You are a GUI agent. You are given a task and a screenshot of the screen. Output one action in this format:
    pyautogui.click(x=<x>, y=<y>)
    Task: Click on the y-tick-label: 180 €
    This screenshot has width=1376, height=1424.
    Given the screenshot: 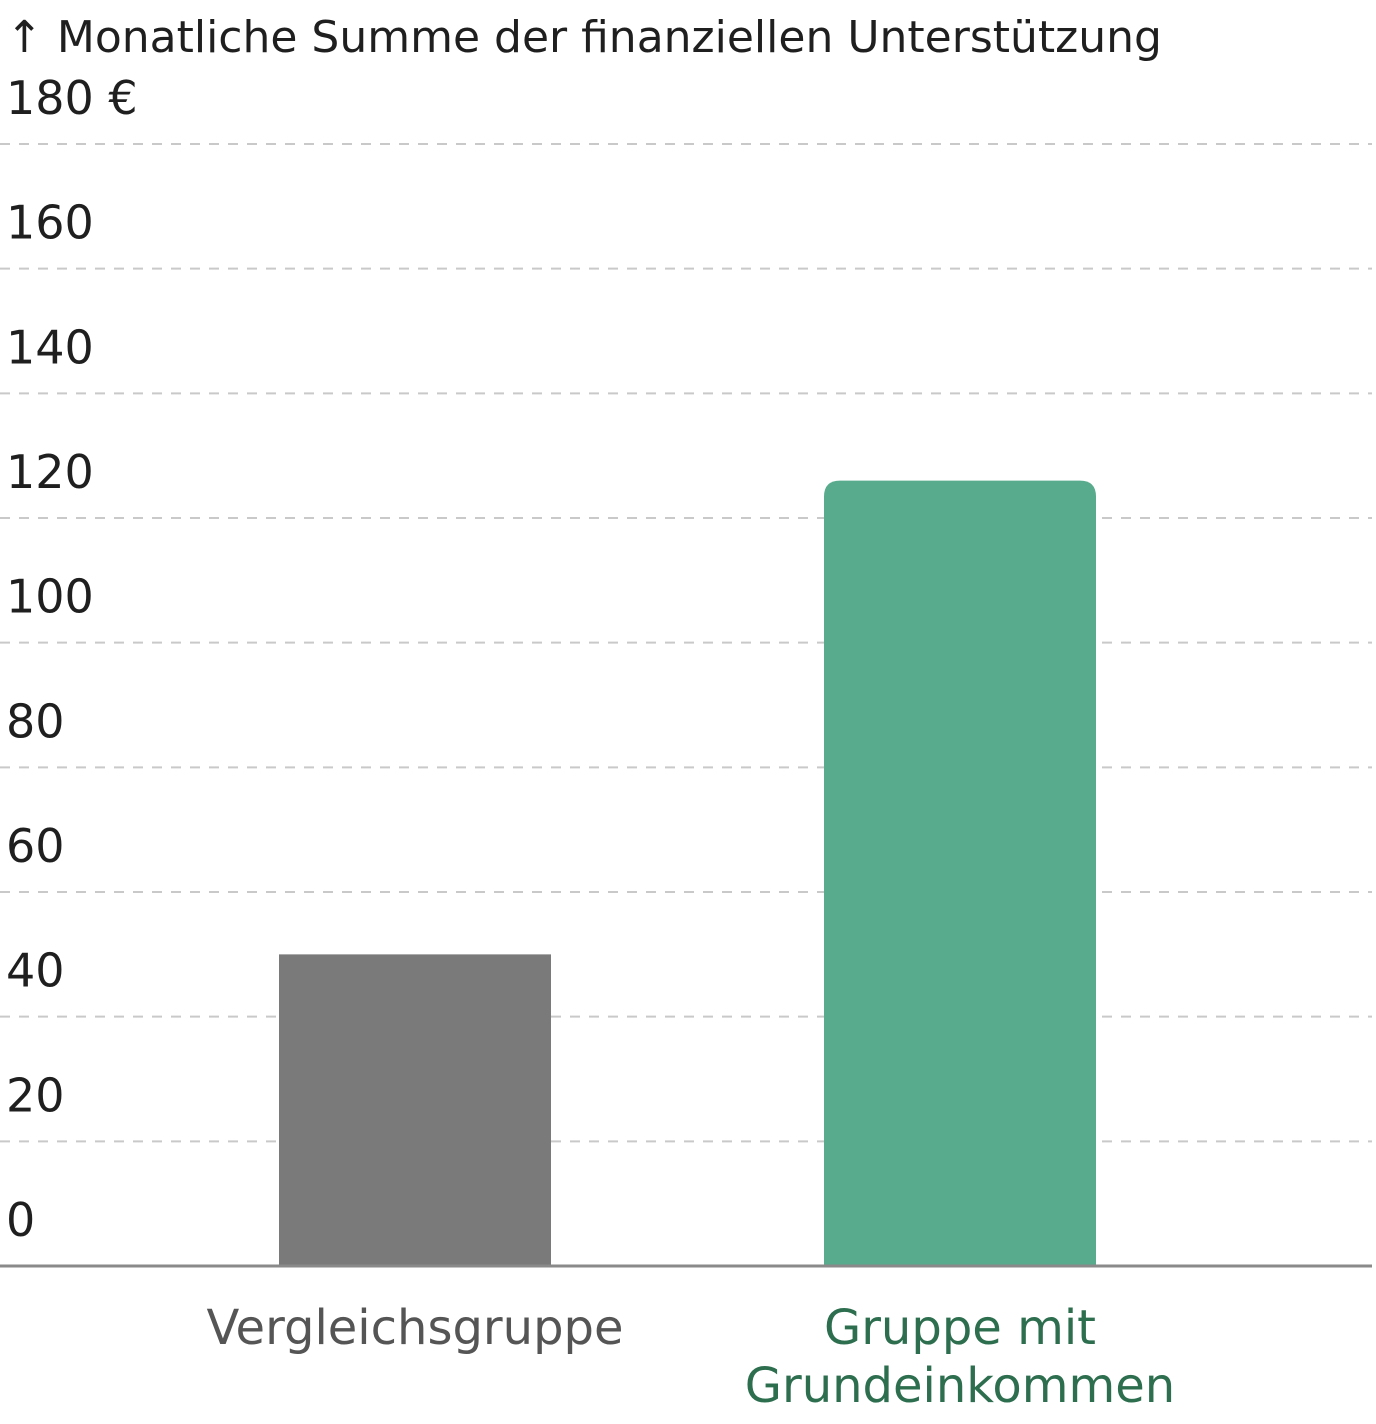 What is the action you would take?
    pyautogui.click(x=72, y=98)
    